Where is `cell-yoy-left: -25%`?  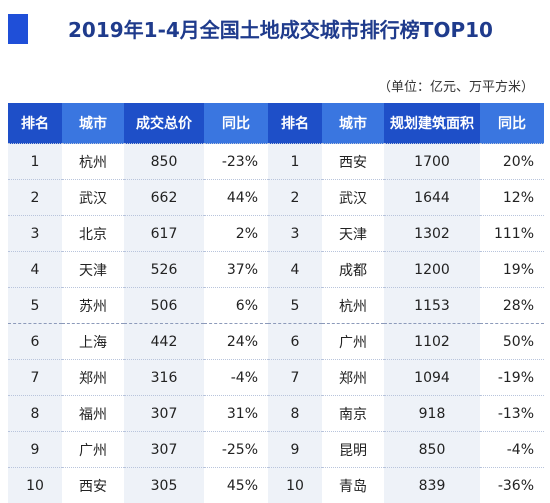
cell-yoy-left: -25% is located at coordinates (236, 450).